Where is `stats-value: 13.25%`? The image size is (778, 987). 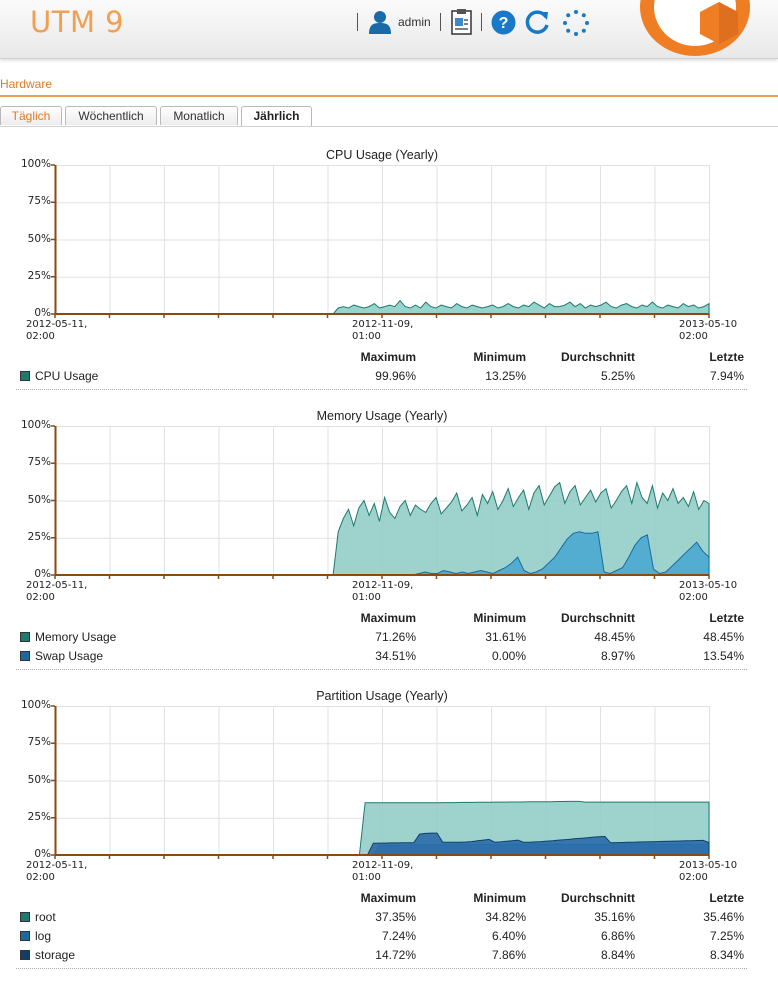 stats-value: 13.25% is located at coordinates (505, 376).